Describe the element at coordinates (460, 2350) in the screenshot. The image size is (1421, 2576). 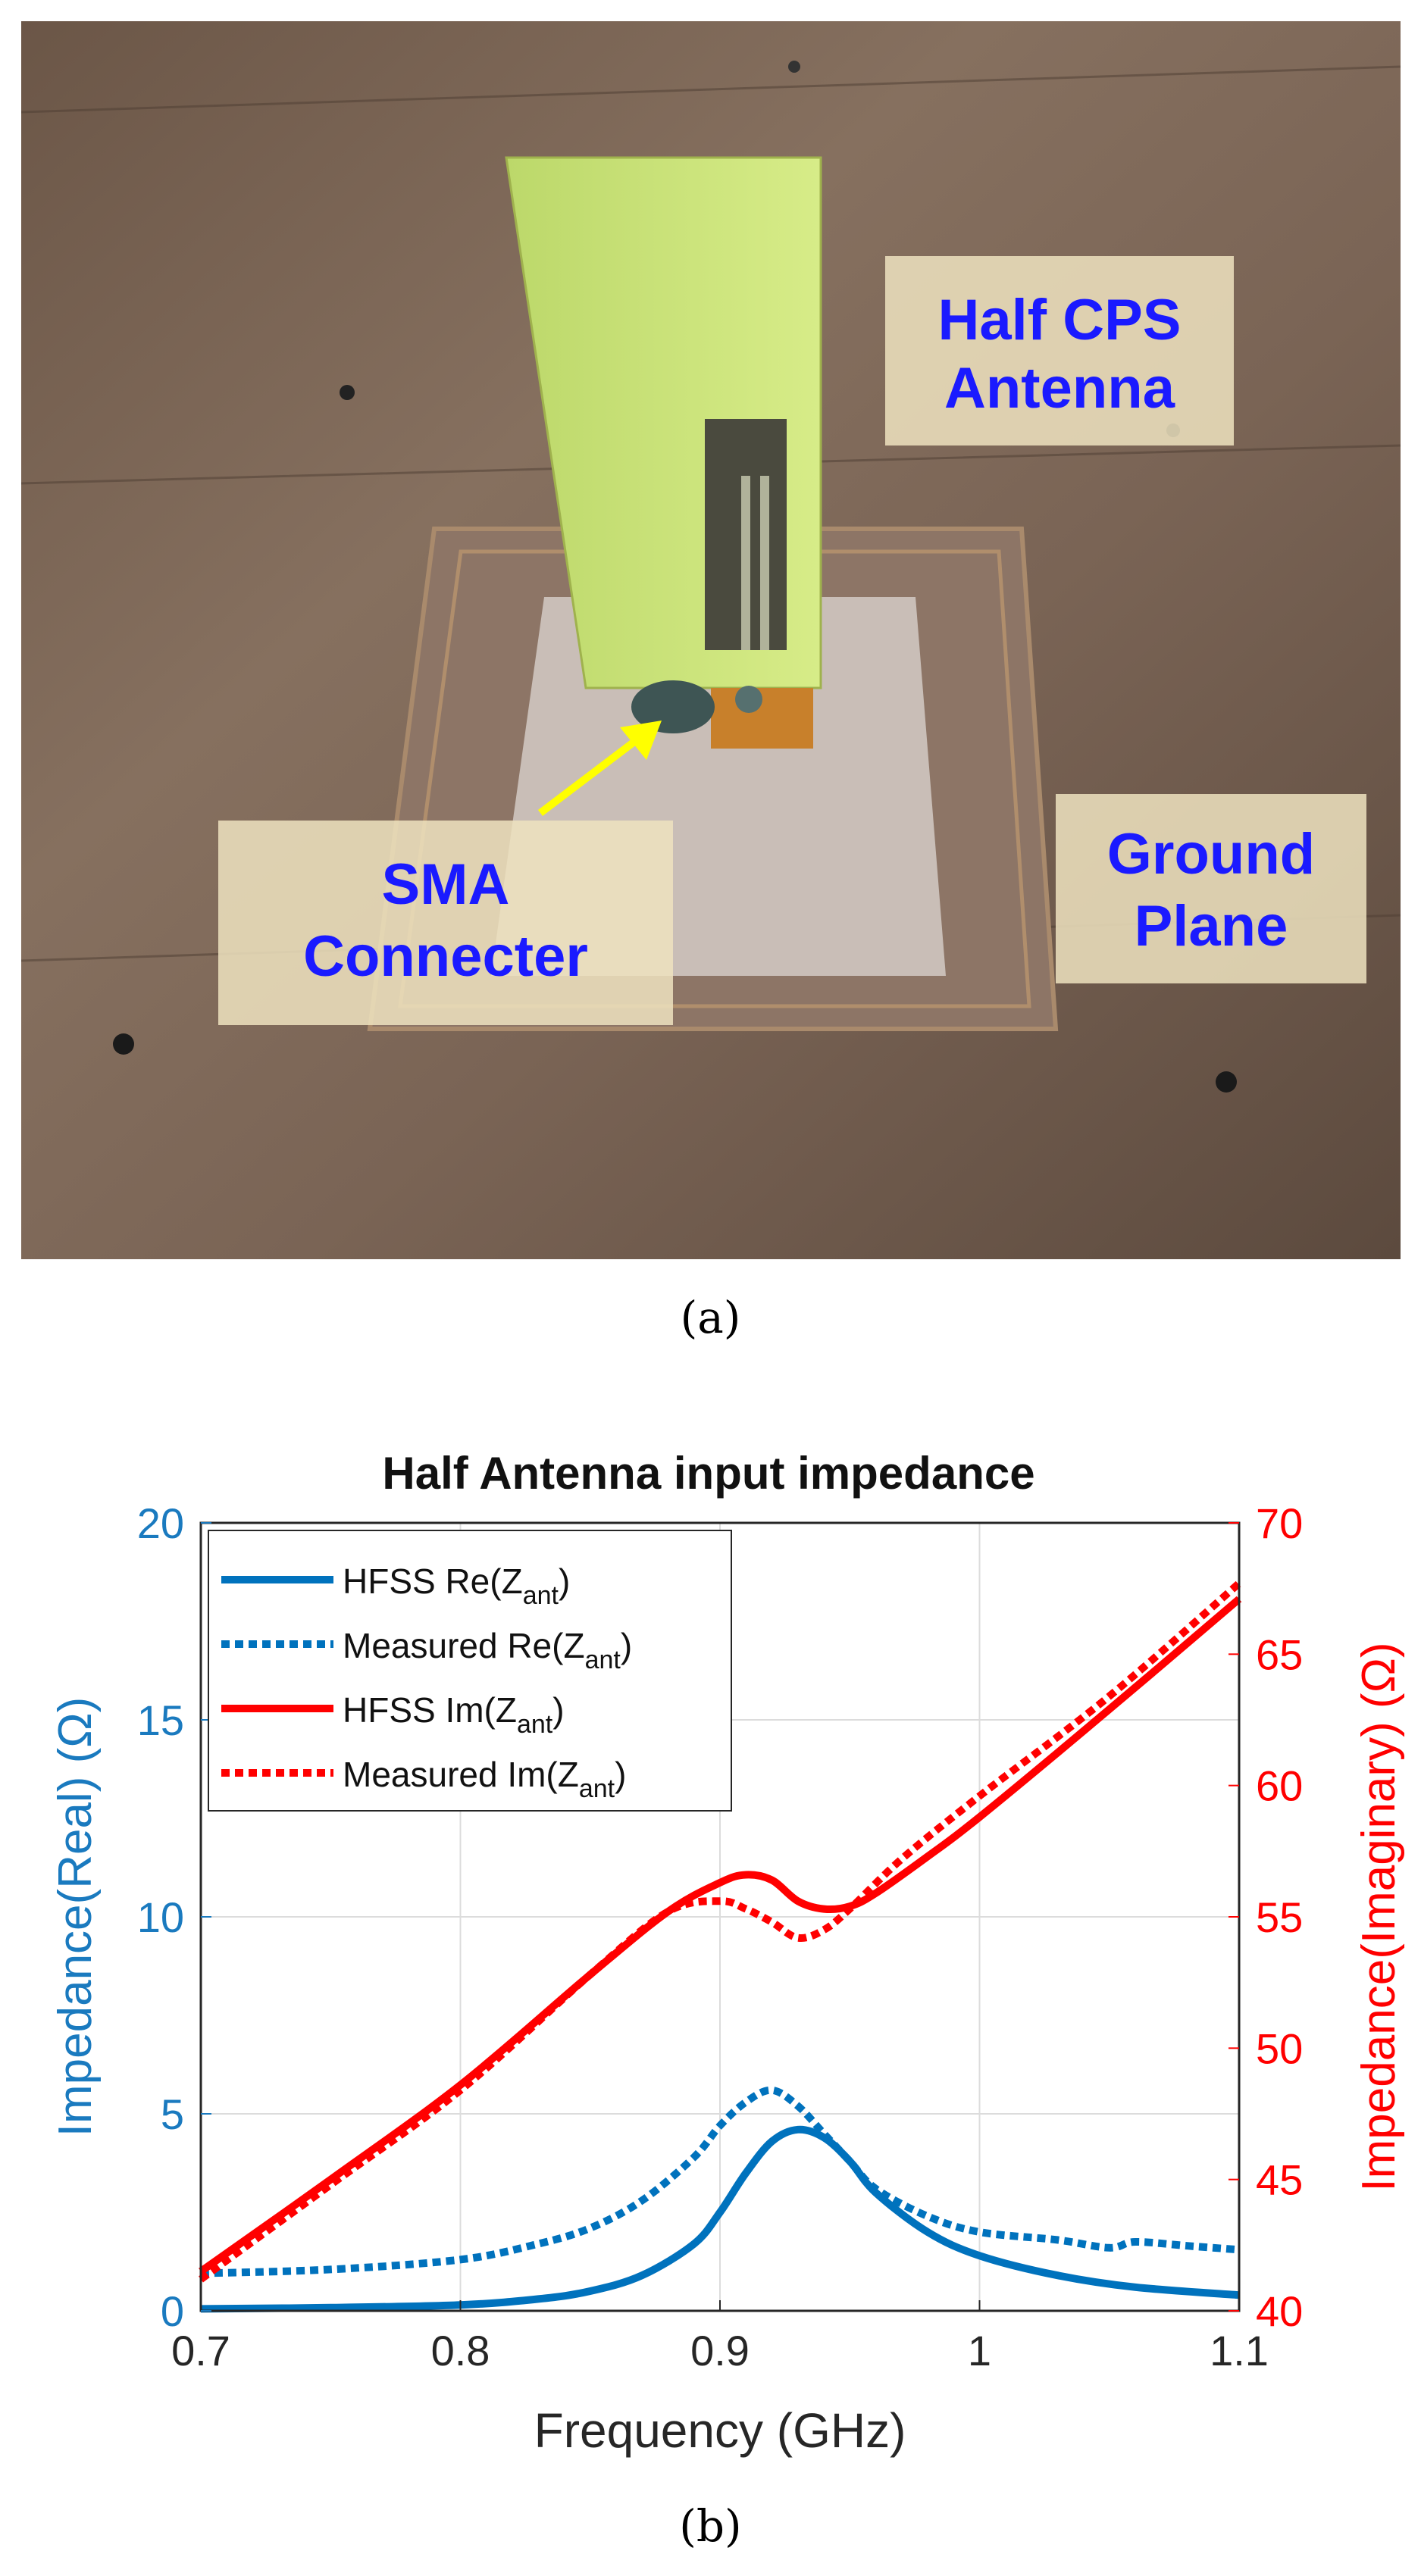
I see `x-tick-label: 0.8` at that location.